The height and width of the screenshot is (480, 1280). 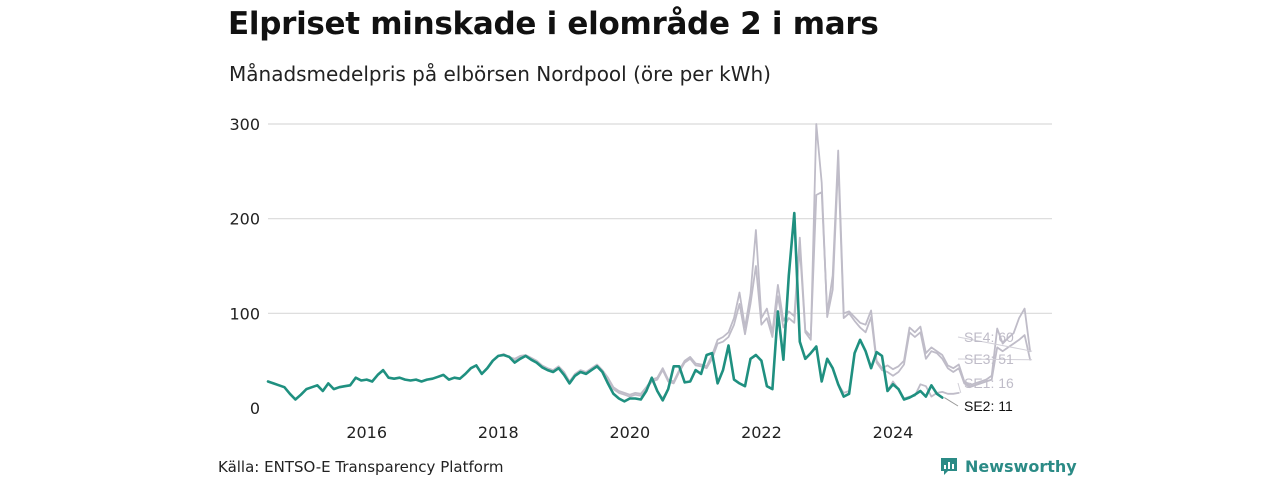 I want to click on x-tick-label: 2024, so click(x=893, y=432).